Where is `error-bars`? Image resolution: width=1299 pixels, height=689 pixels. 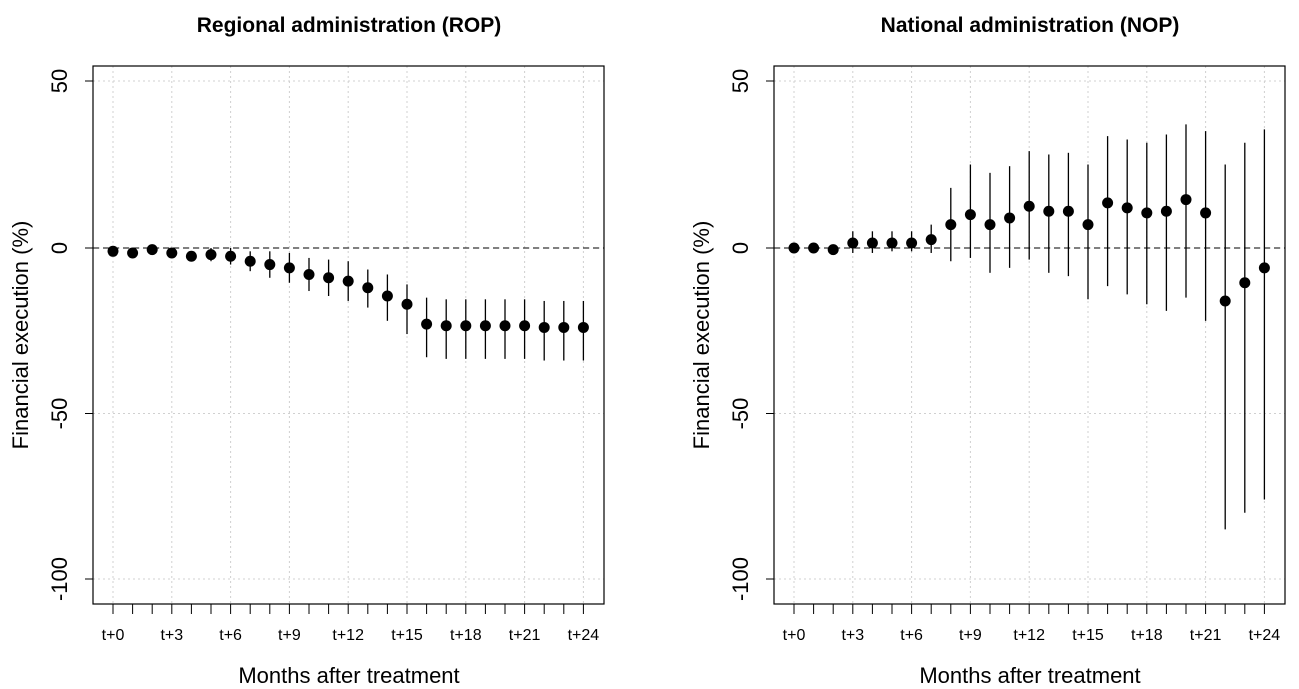
error-bars is located at coordinates (348, 303).